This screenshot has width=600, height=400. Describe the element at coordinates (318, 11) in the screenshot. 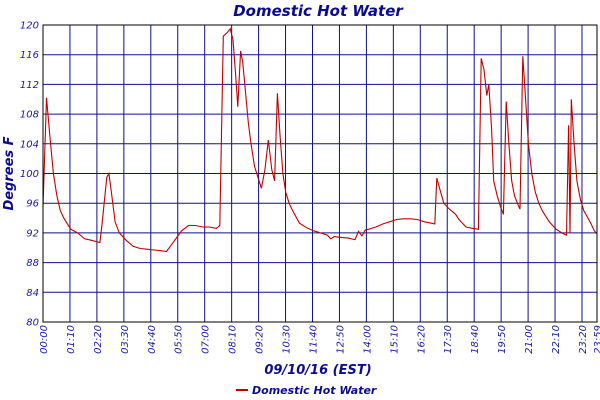

I see `chart-title: Domestic Hot Water` at that location.